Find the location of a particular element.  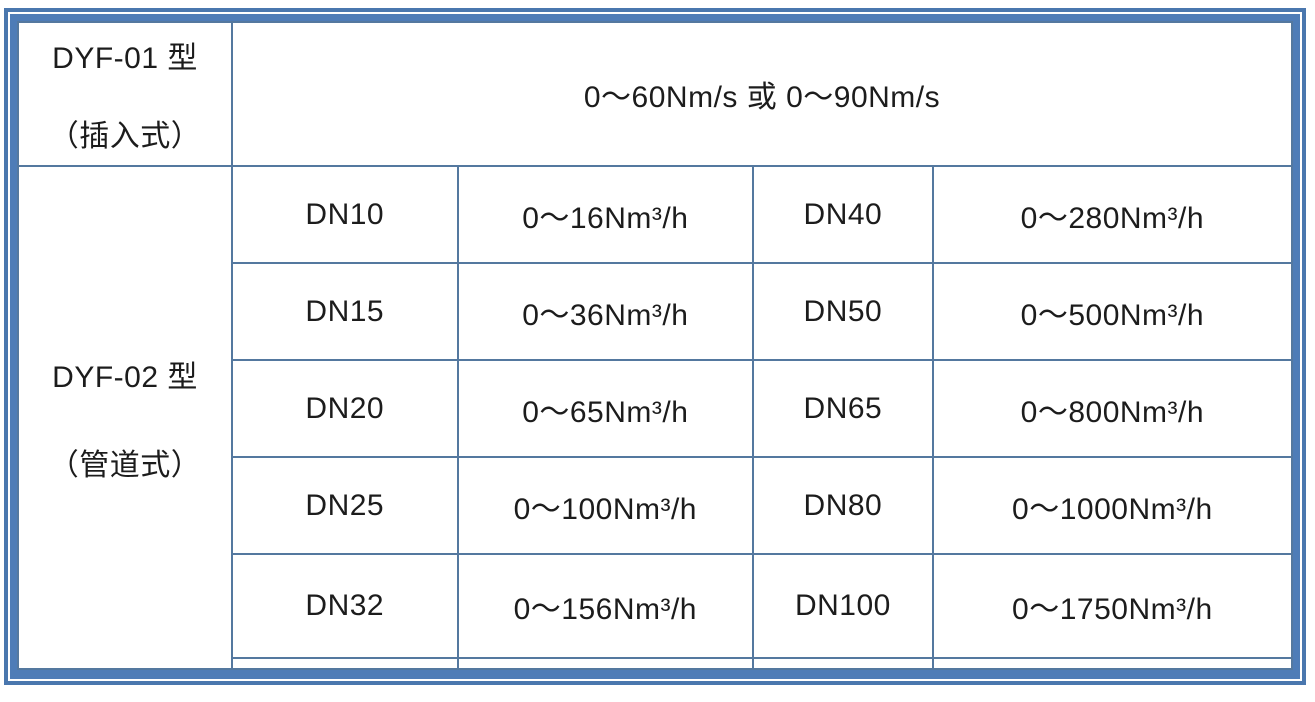

flow-range-cell: 0～280Nm³/h is located at coordinates (1112, 214).